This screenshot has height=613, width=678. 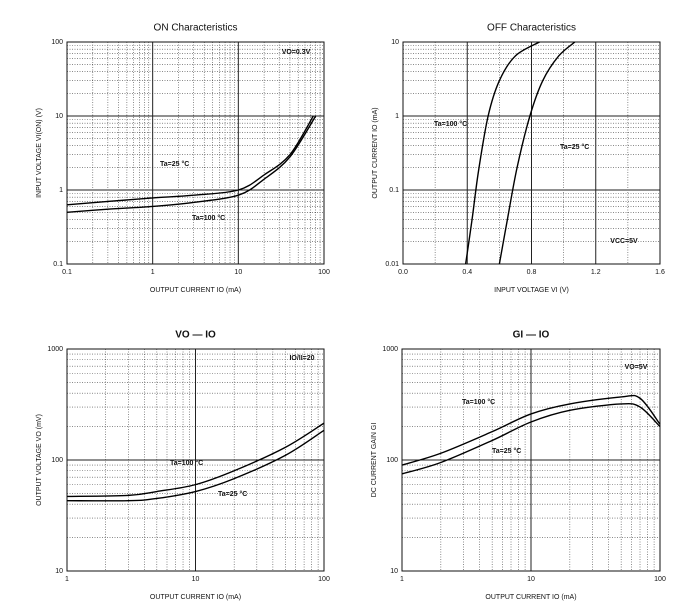 I want to click on y-axis-label: INPUT VOLTAGE VI(ON) (V), so click(x=39, y=153).